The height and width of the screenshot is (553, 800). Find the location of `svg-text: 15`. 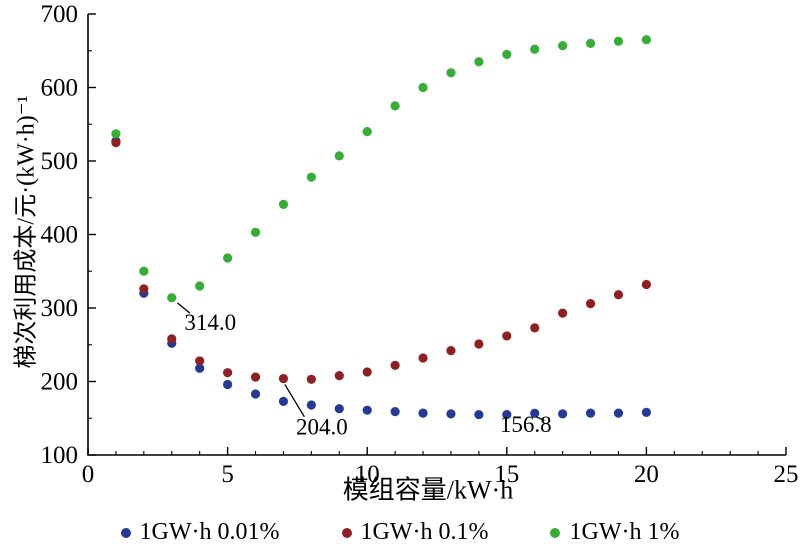

svg-text: 15 is located at coordinates (506, 474).